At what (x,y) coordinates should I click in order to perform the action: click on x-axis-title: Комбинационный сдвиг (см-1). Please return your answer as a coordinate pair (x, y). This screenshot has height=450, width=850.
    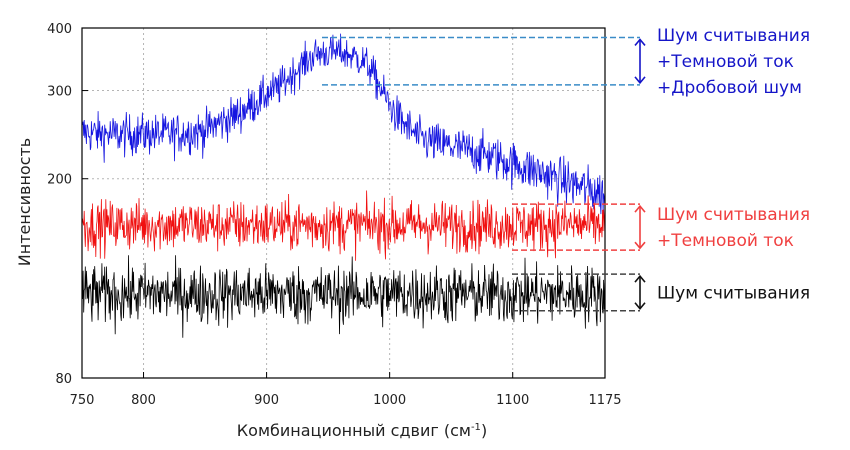
    Looking at the image, I should click on (362, 430).